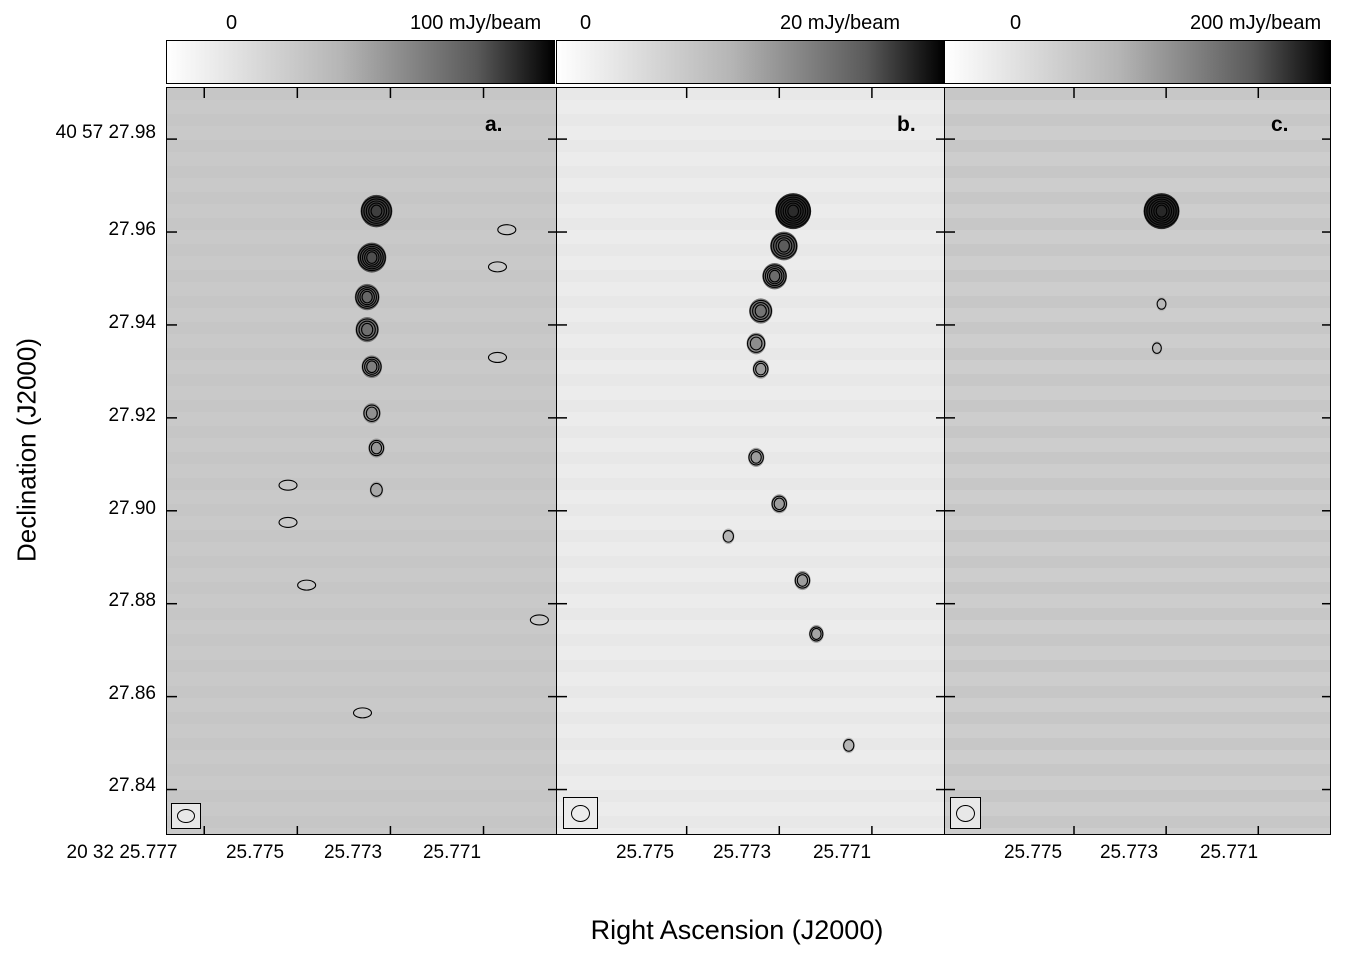 The height and width of the screenshot is (961, 1347). What do you see at coordinates (132, 415) in the screenshot?
I see `y-tick-label: 27.92` at bounding box center [132, 415].